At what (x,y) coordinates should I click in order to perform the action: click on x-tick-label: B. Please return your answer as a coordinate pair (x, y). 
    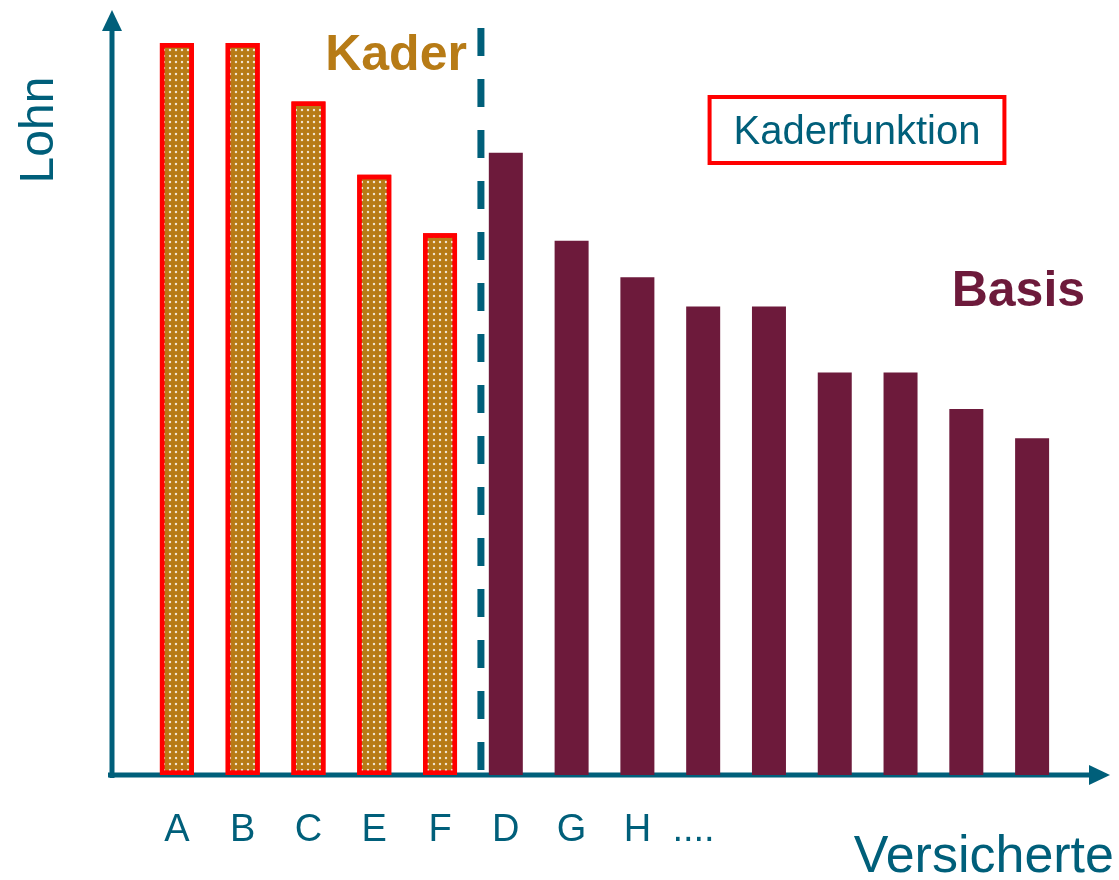
    Looking at the image, I should click on (243, 828).